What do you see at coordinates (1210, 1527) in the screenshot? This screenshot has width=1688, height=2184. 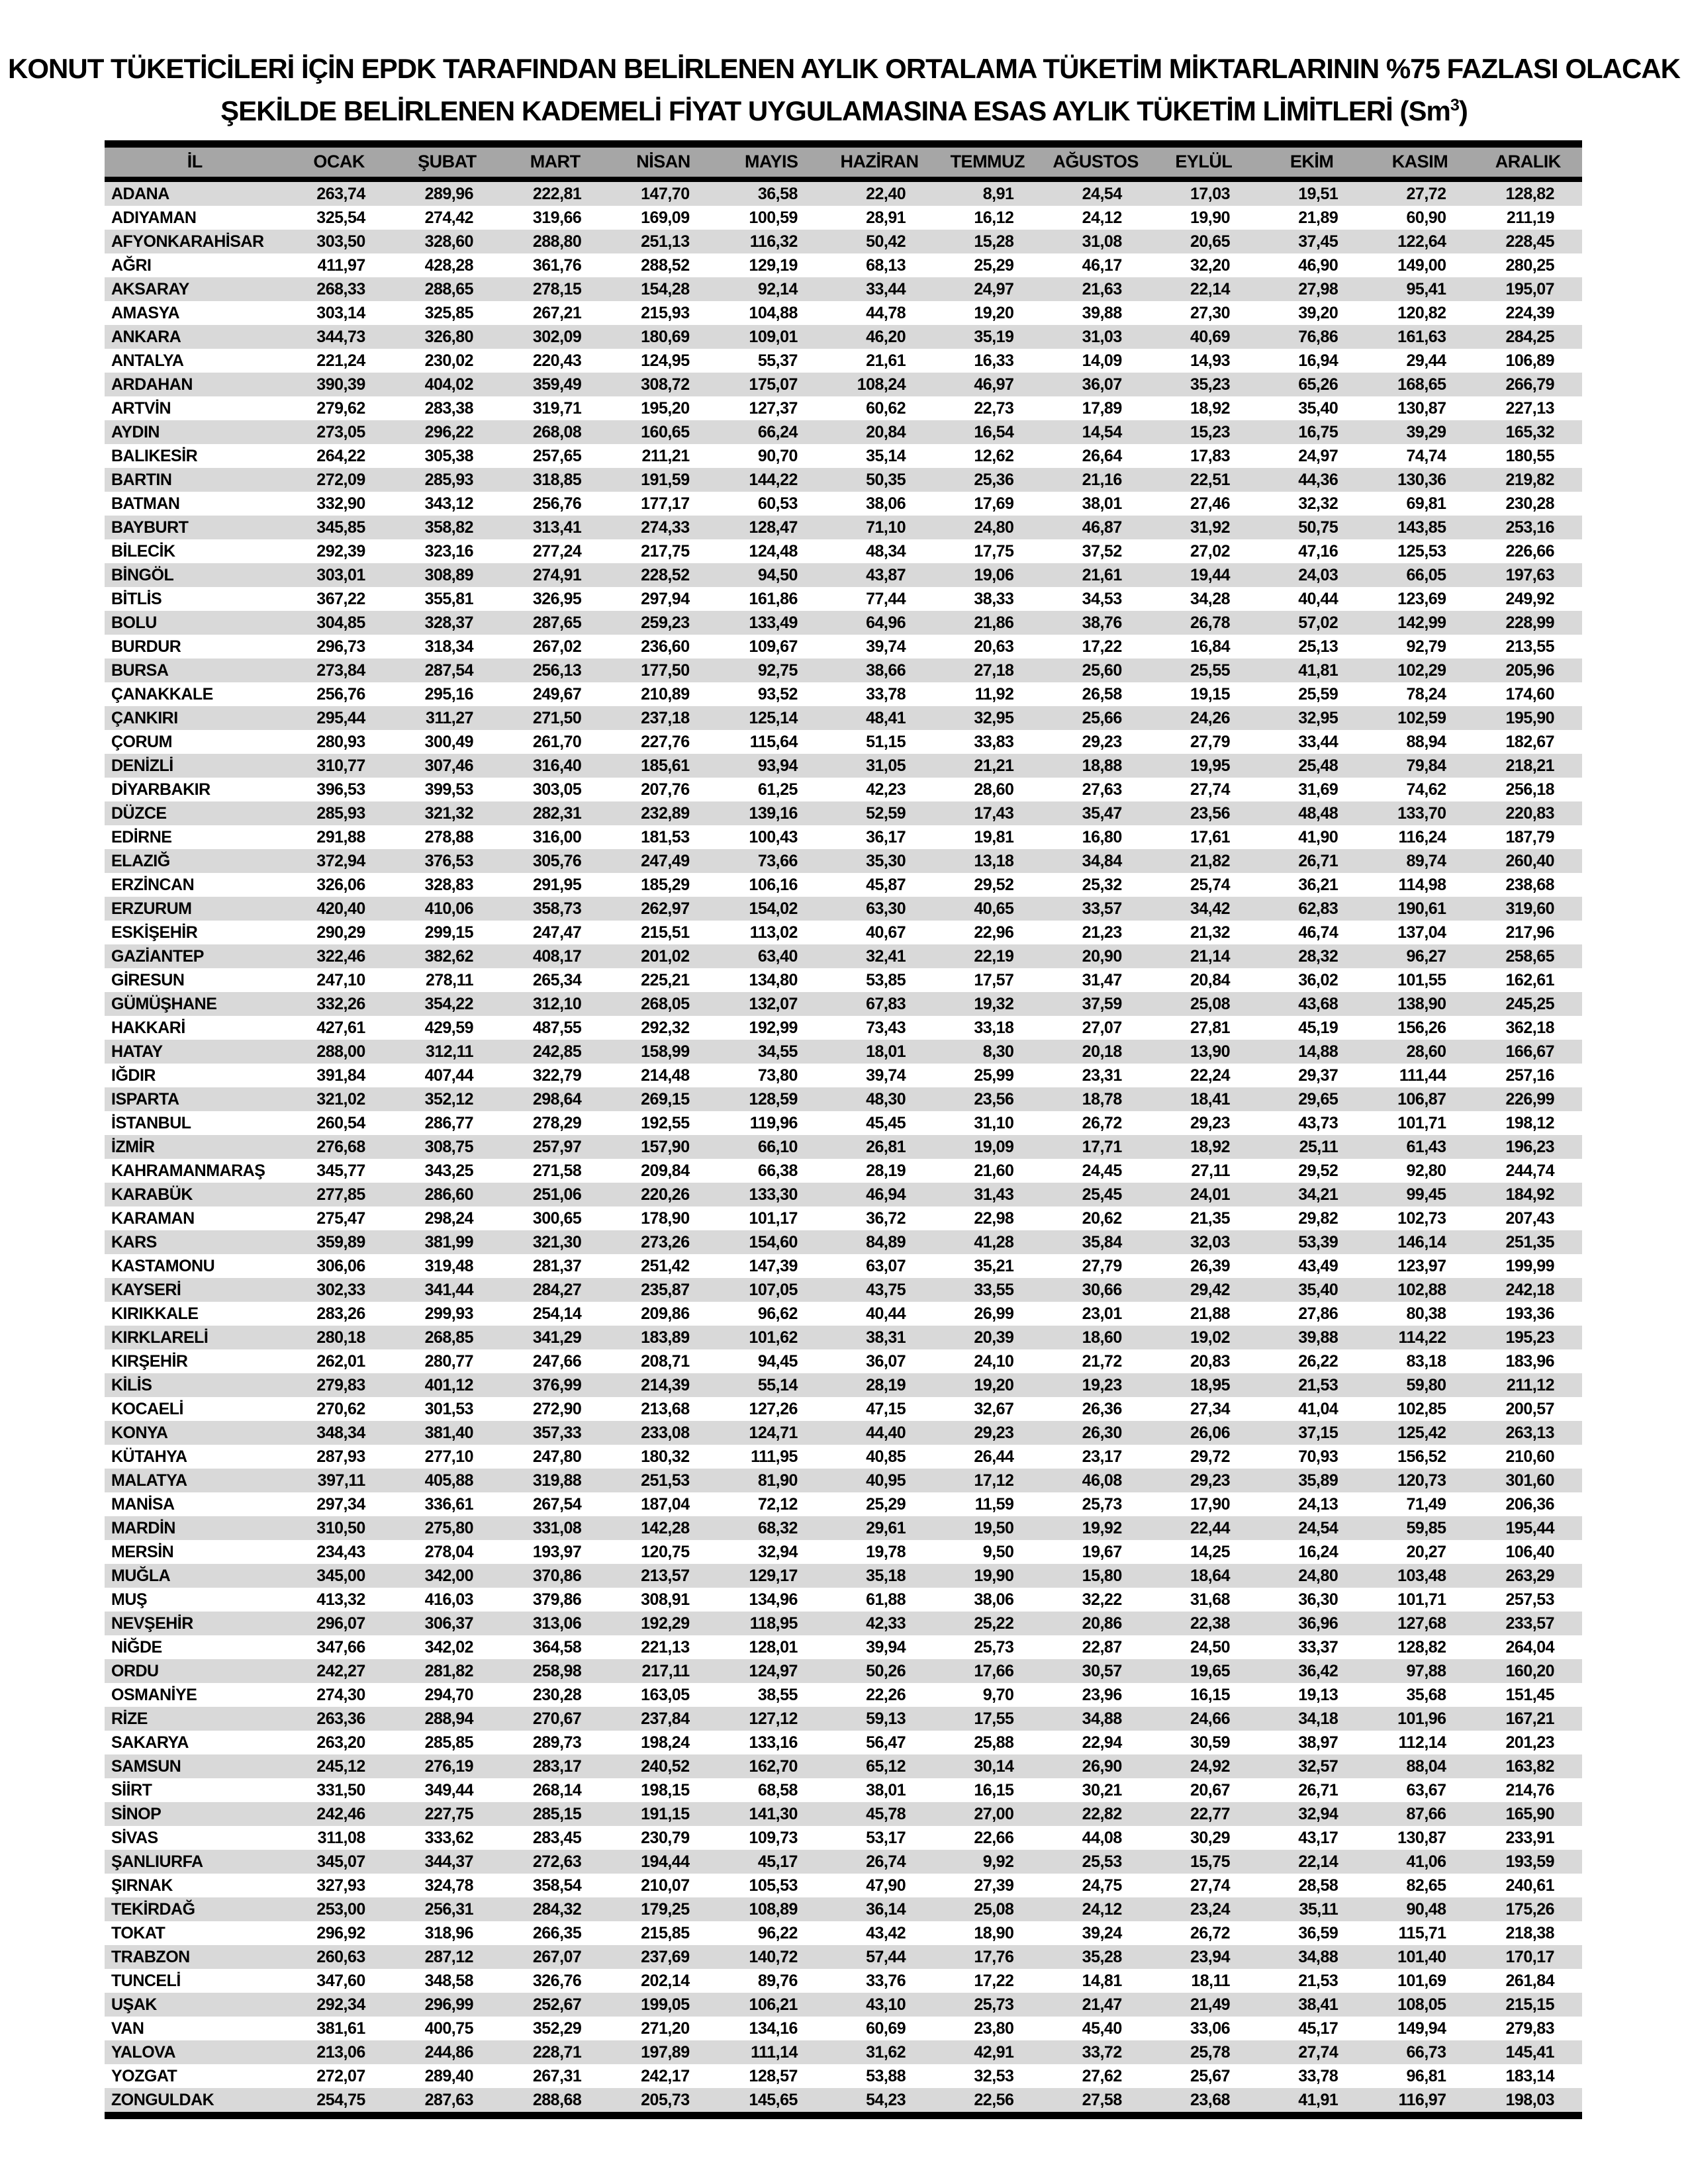 I see `value-cell: 22,44` at bounding box center [1210, 1527].